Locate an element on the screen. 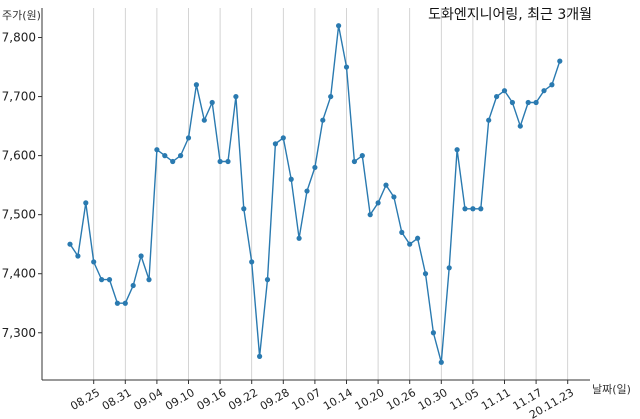 The image size is (640, 419). x-tick-label: 09.28 is located at coordinates (275, 399).